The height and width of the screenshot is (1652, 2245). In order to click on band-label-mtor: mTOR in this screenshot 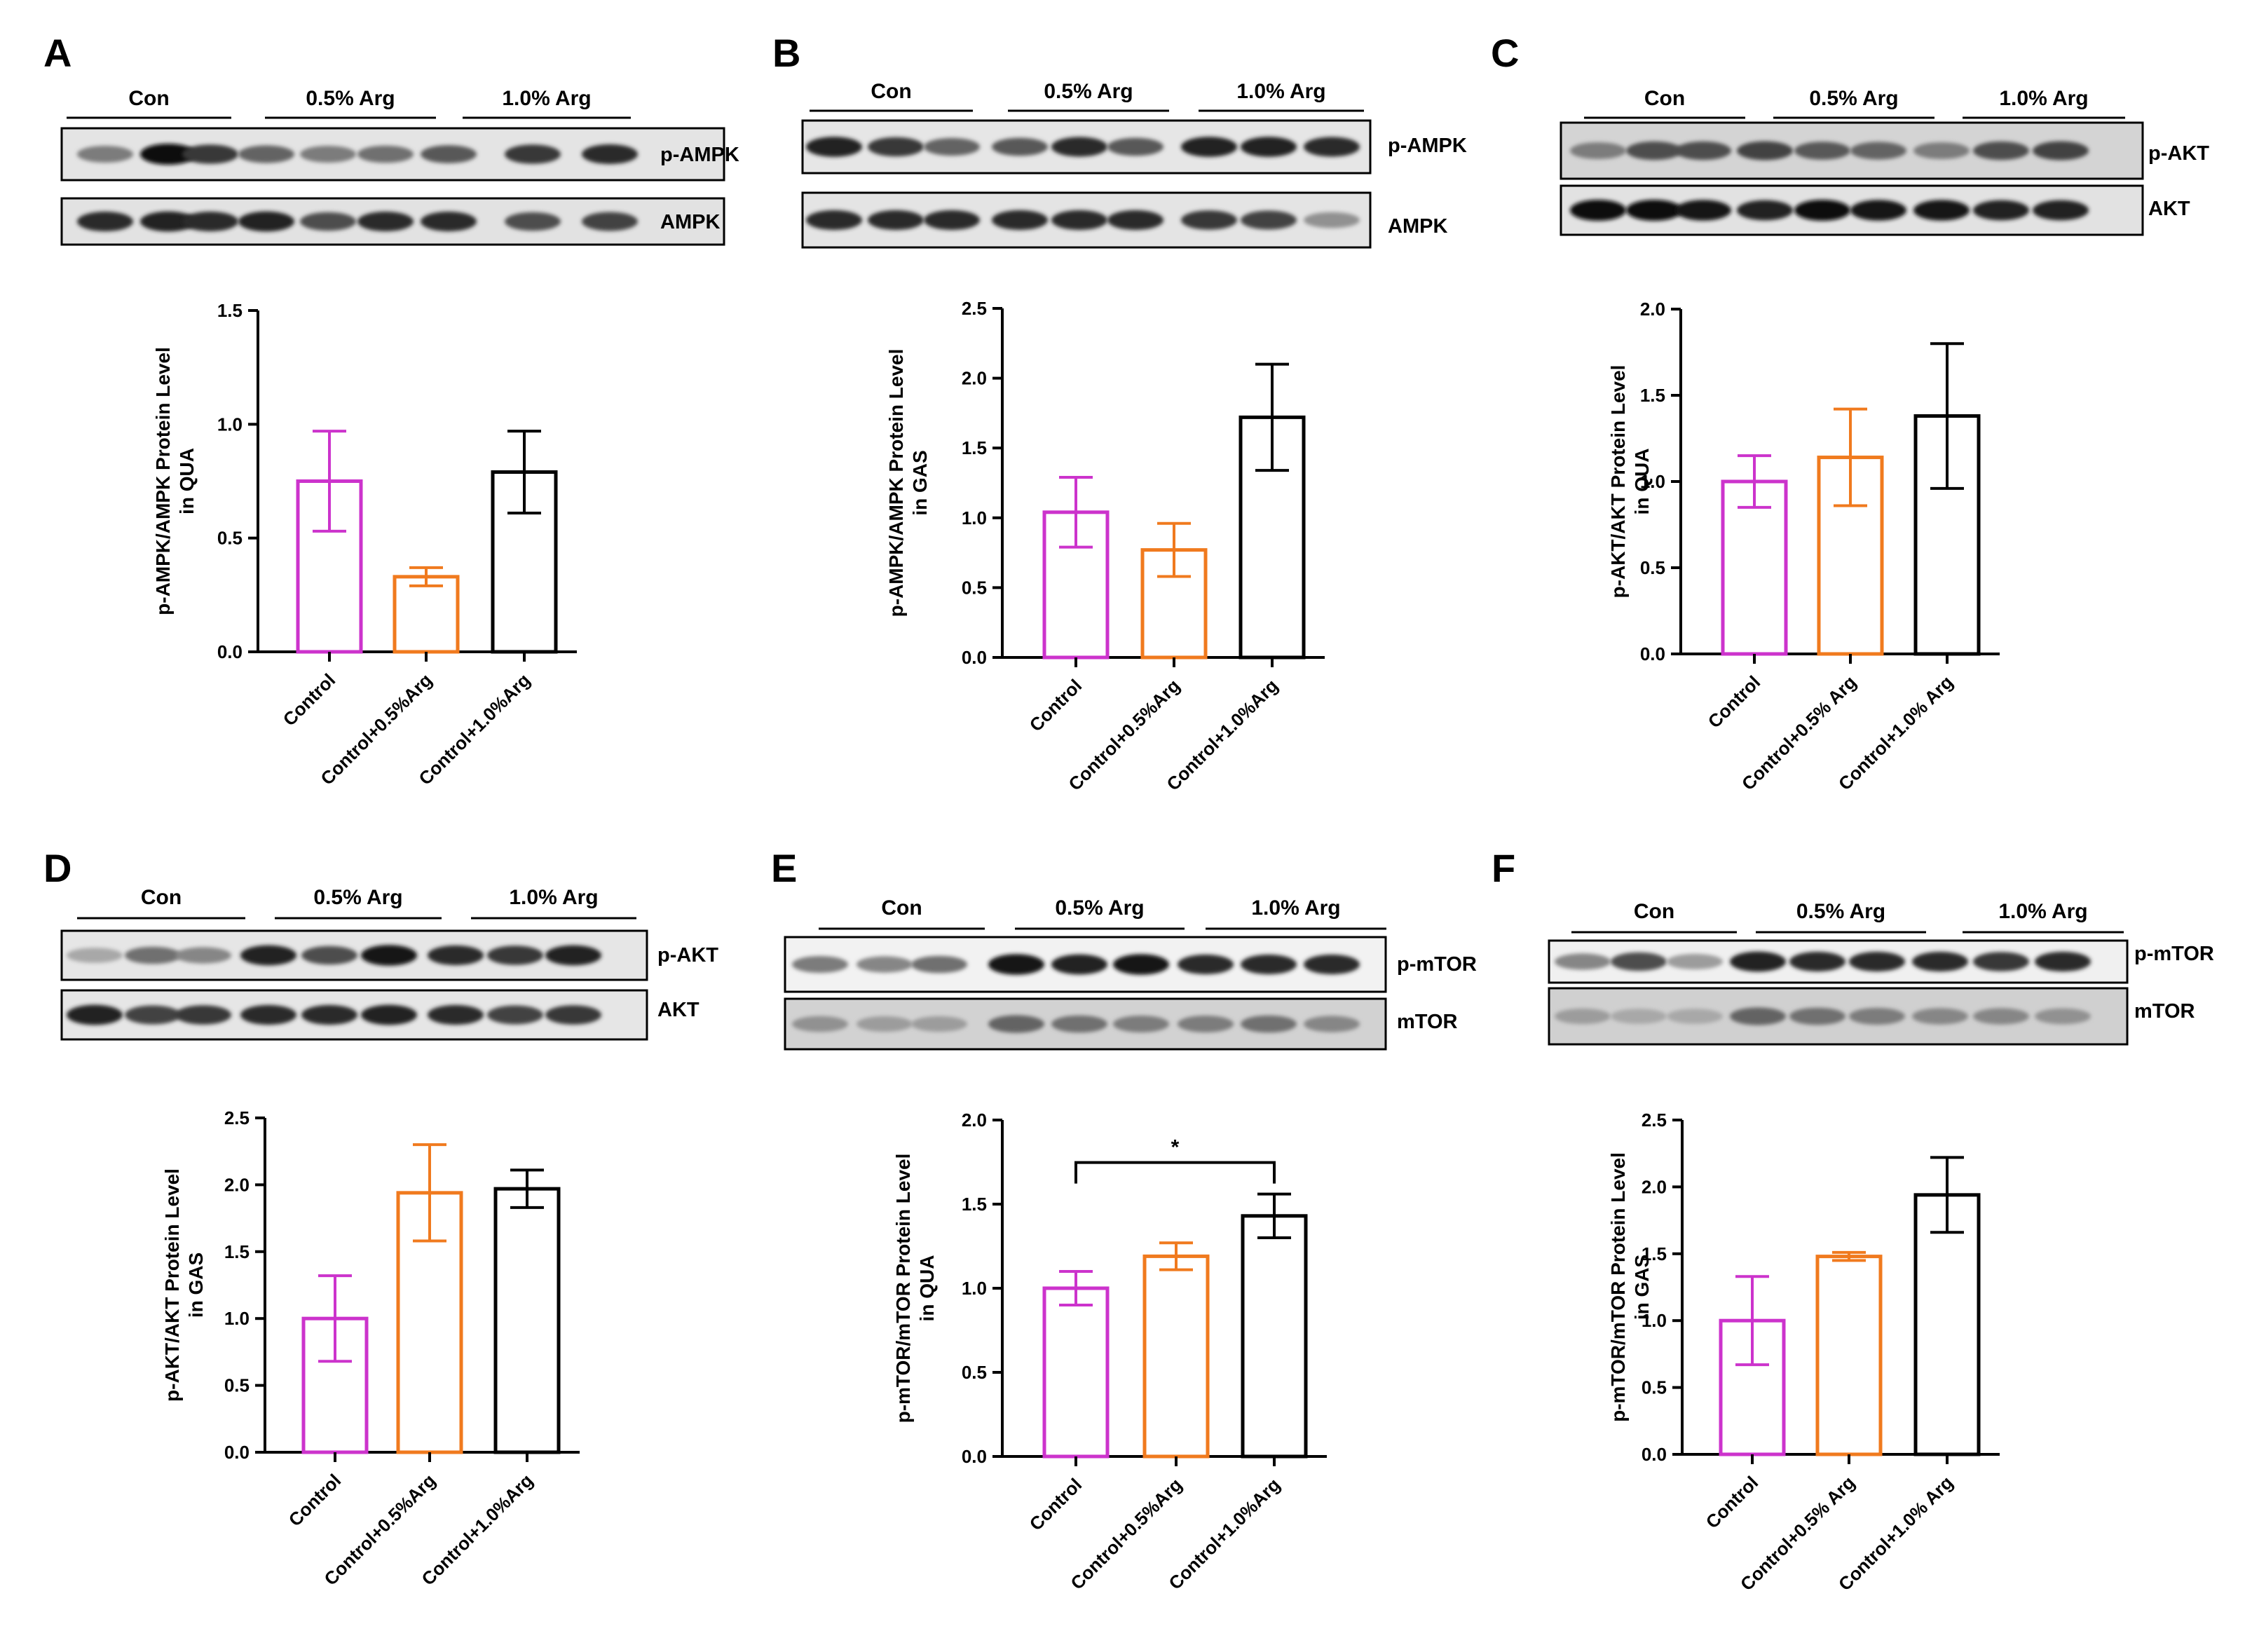, I will do `click(2165, 1012)`.